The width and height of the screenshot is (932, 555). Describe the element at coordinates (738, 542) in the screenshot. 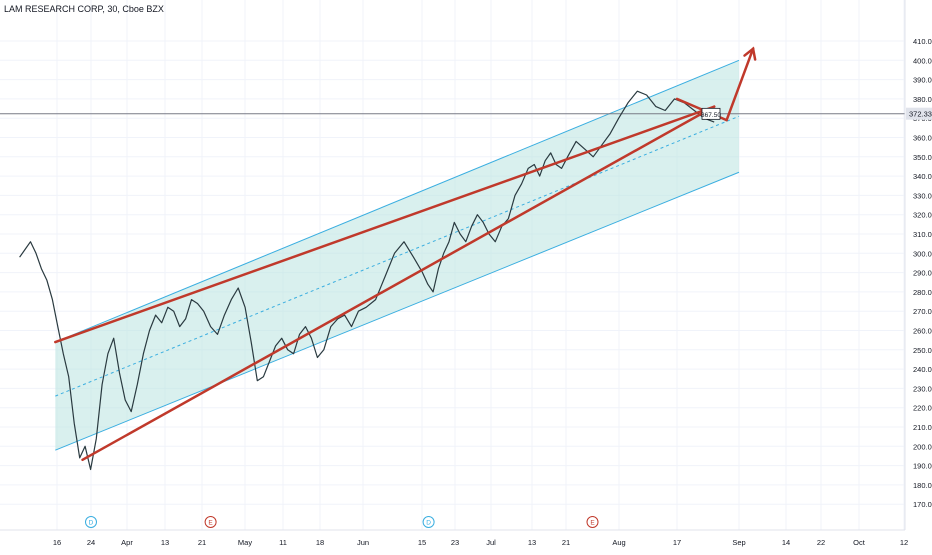

I see `x-tick-label: Sep` at that location.